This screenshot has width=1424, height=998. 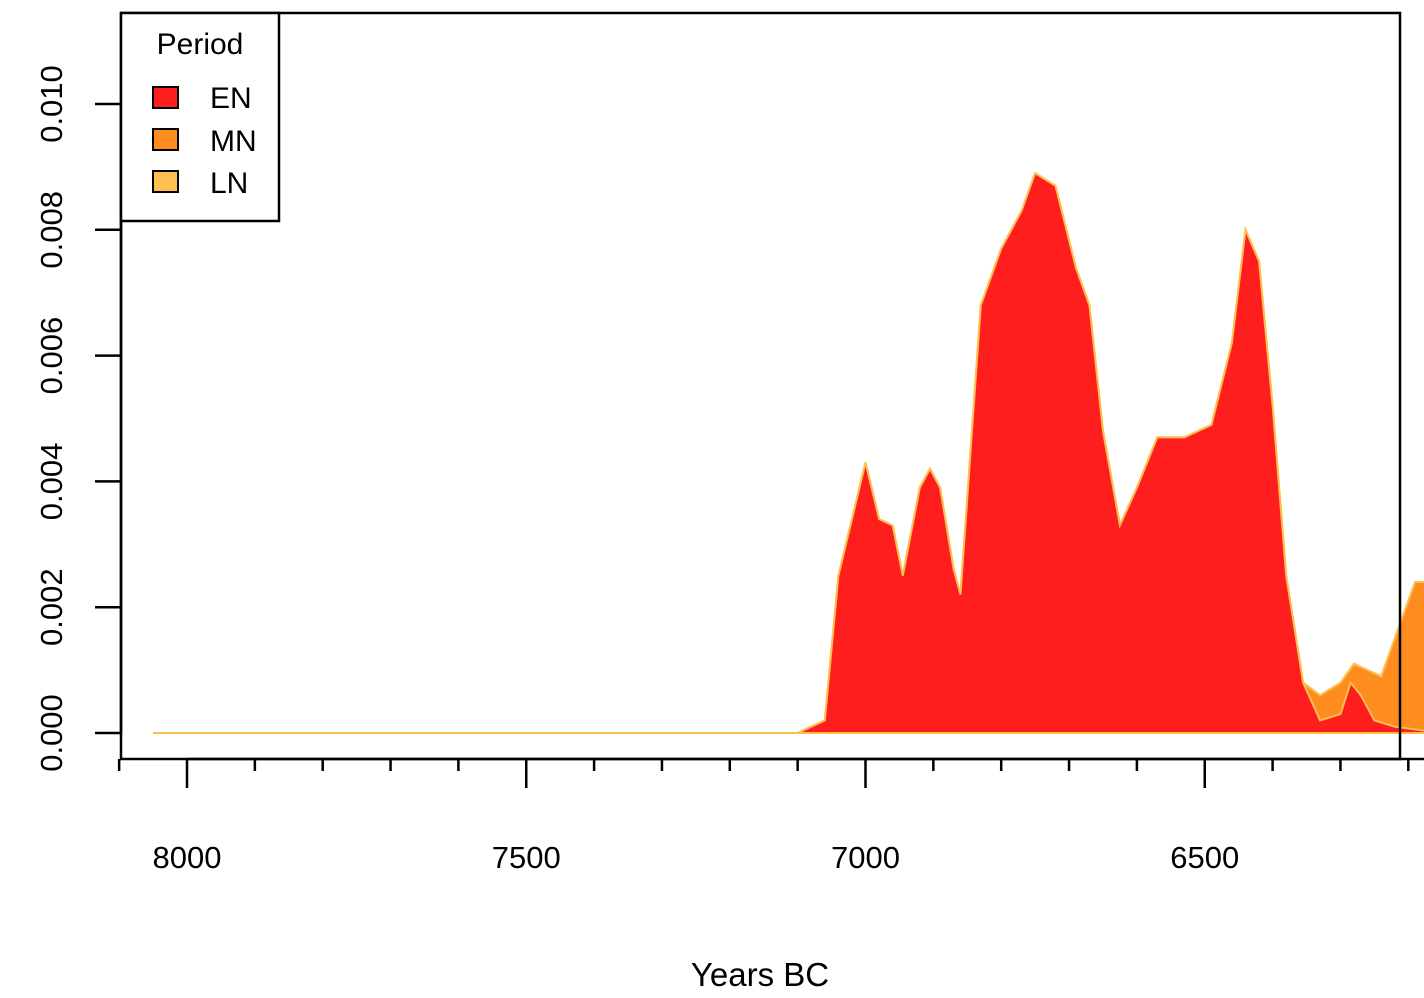 I want to click on y-tick-label: 0.006, so click(x=51, y=356).